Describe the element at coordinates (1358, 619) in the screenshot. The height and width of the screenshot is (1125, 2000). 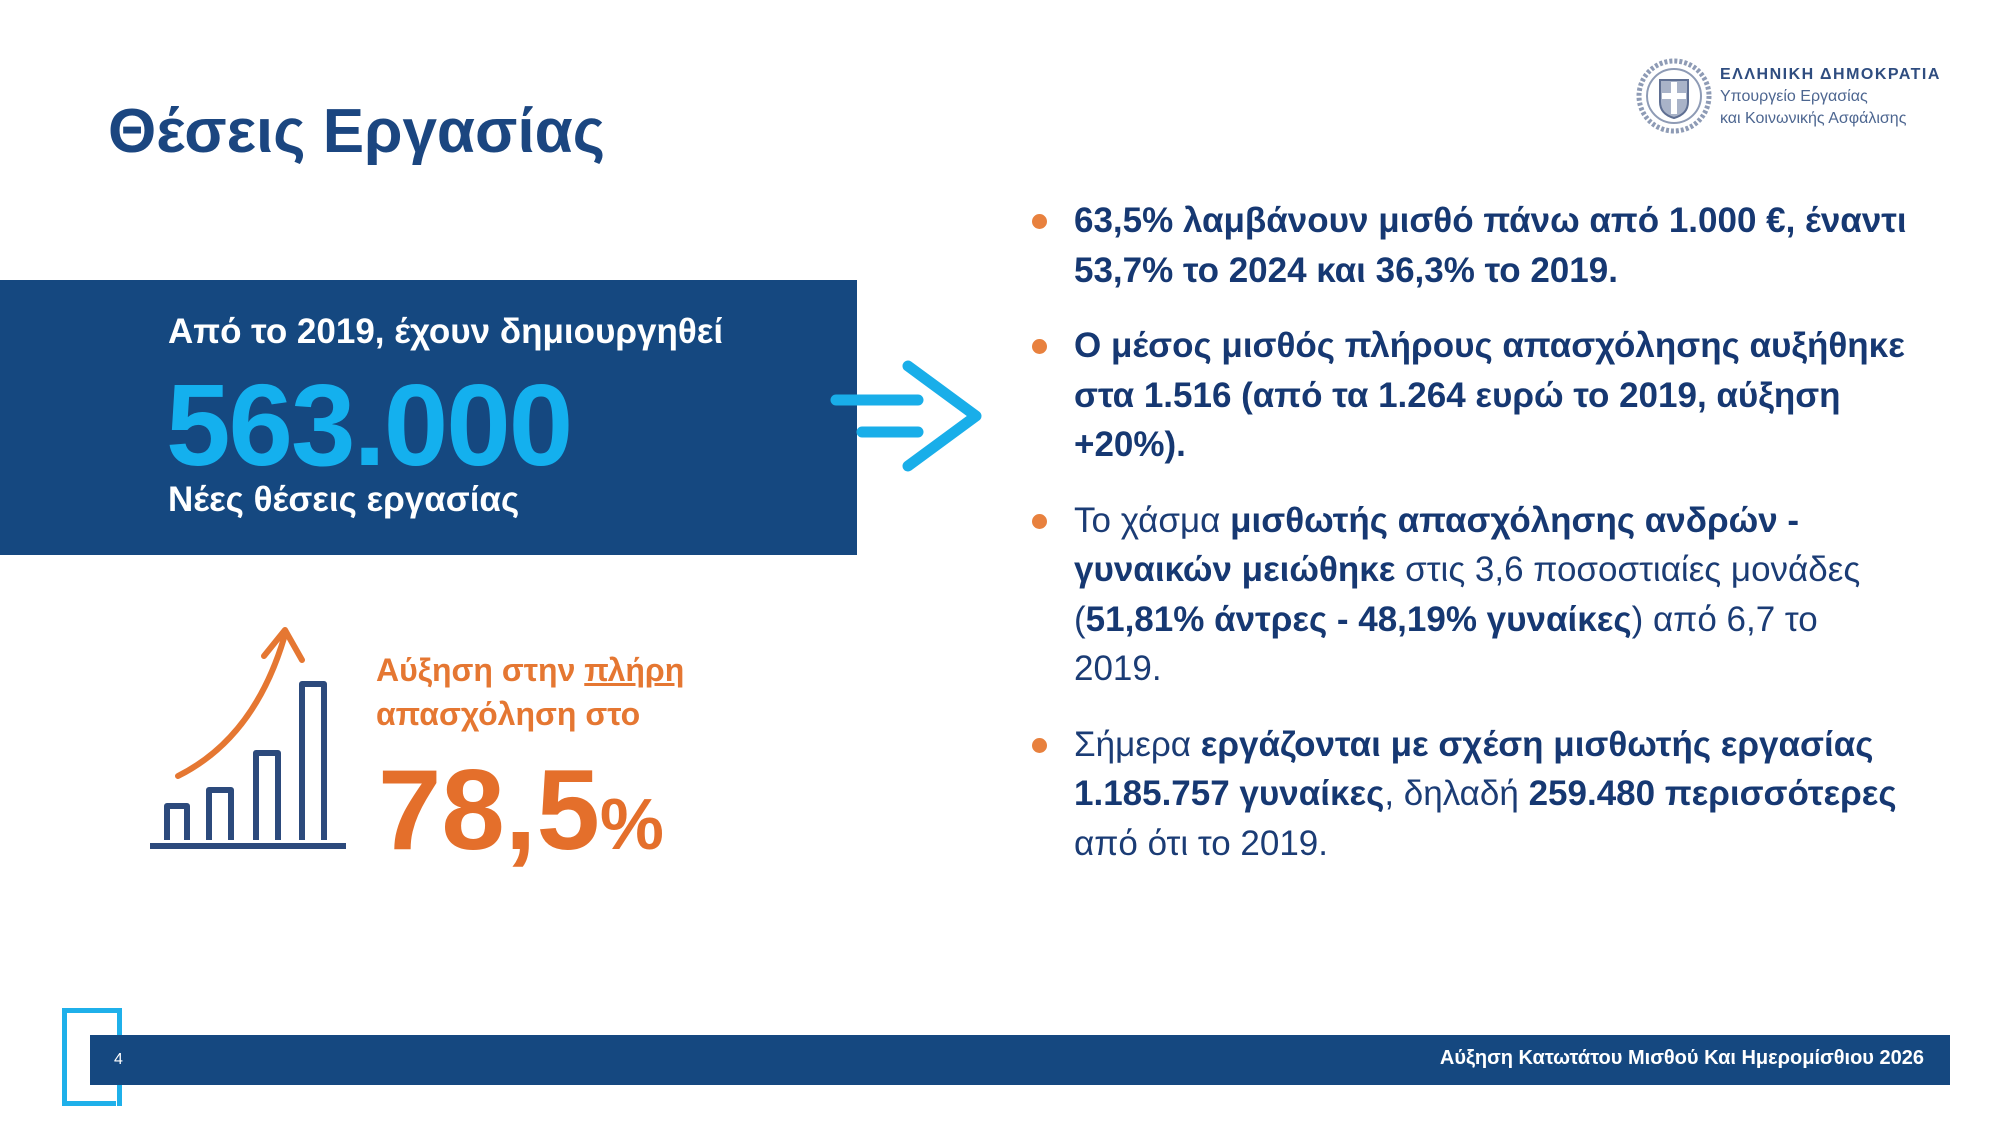
I see `bullet-text-bold: 51,81% άντρες - 48,19% γυναίκες` at that location.